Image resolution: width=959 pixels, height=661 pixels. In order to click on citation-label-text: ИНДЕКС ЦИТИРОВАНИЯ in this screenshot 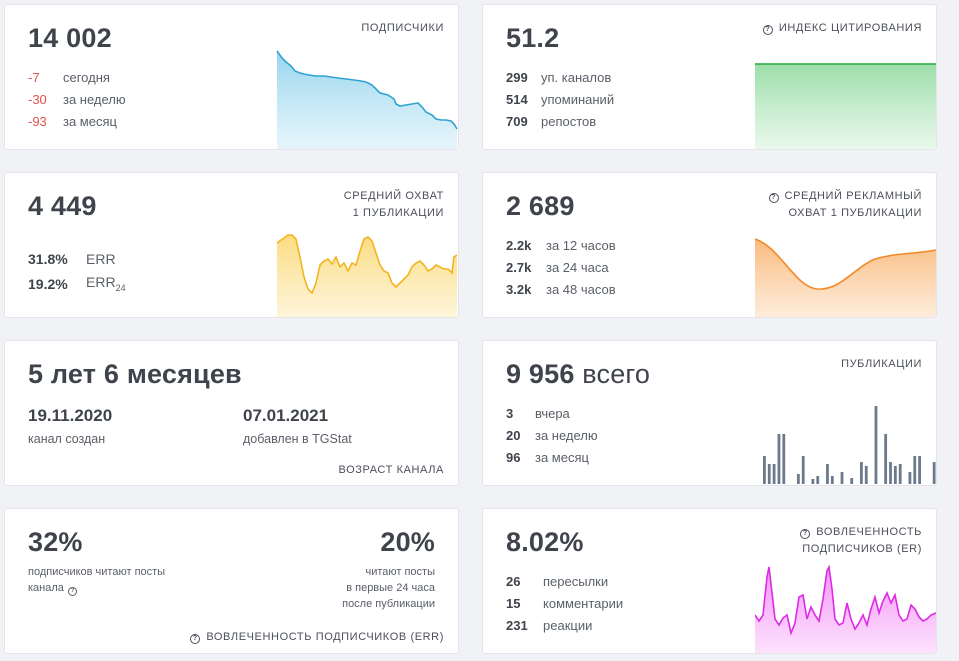, I will do `click(850, 28)`.